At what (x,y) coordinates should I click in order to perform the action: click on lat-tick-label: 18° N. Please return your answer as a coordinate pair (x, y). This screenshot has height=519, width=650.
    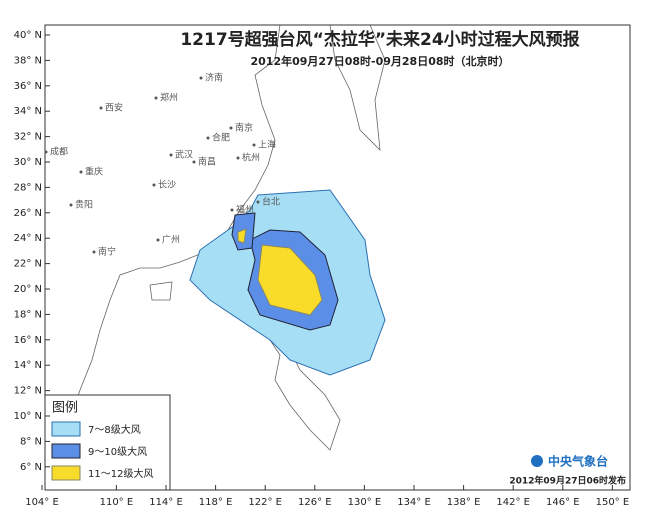
    Looking at the image, I should click on (28, 314).